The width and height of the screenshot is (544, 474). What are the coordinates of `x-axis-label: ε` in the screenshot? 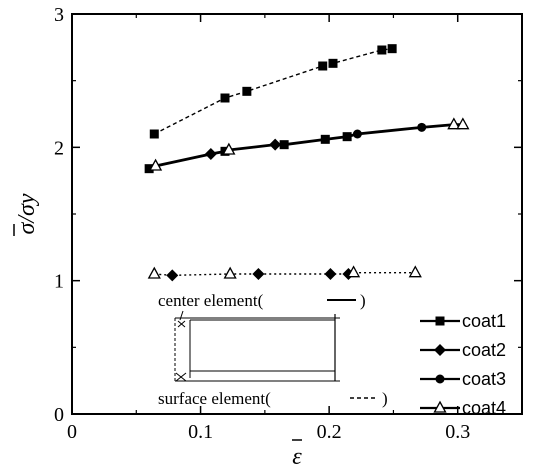 It's located at (297, 457).